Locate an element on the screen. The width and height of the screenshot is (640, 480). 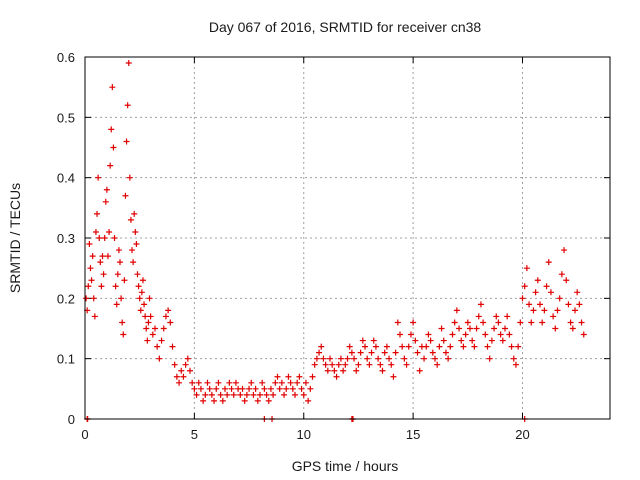
x-tick-label: 20 is located at coordinates (522, 434).